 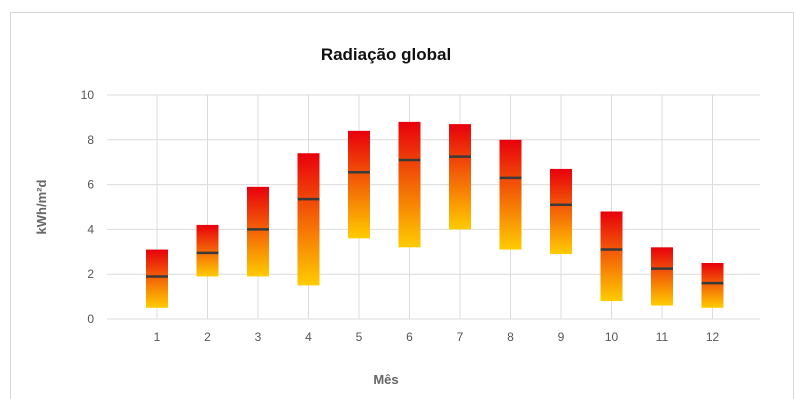 I want to click on x-tick-label: 7, so click(x=460, y=337).